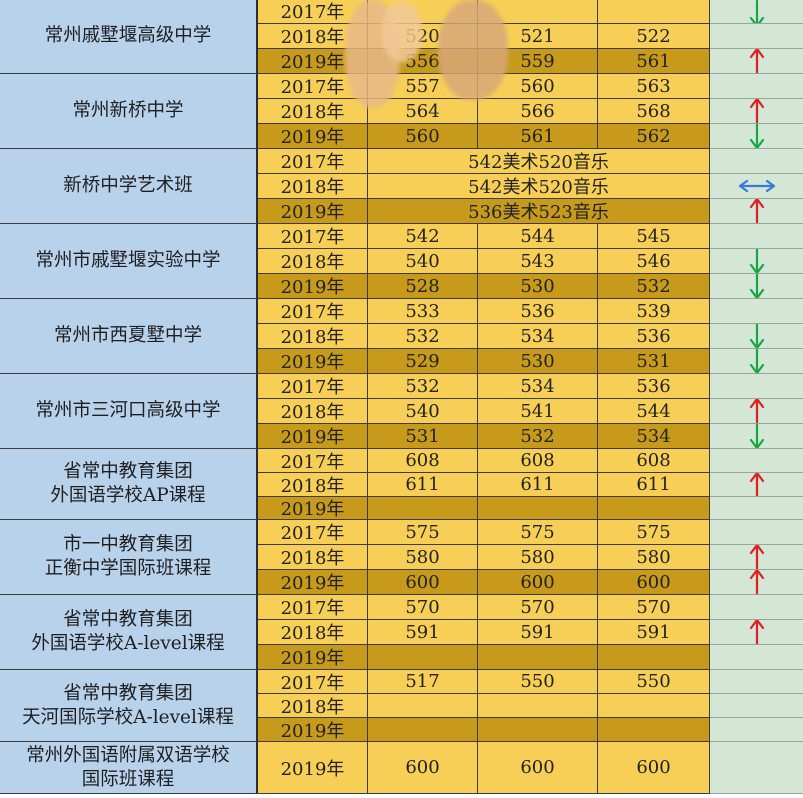  Describe the element at coordinates (538, 236) in the screenshot. I see `score-cell: 544` at that location.